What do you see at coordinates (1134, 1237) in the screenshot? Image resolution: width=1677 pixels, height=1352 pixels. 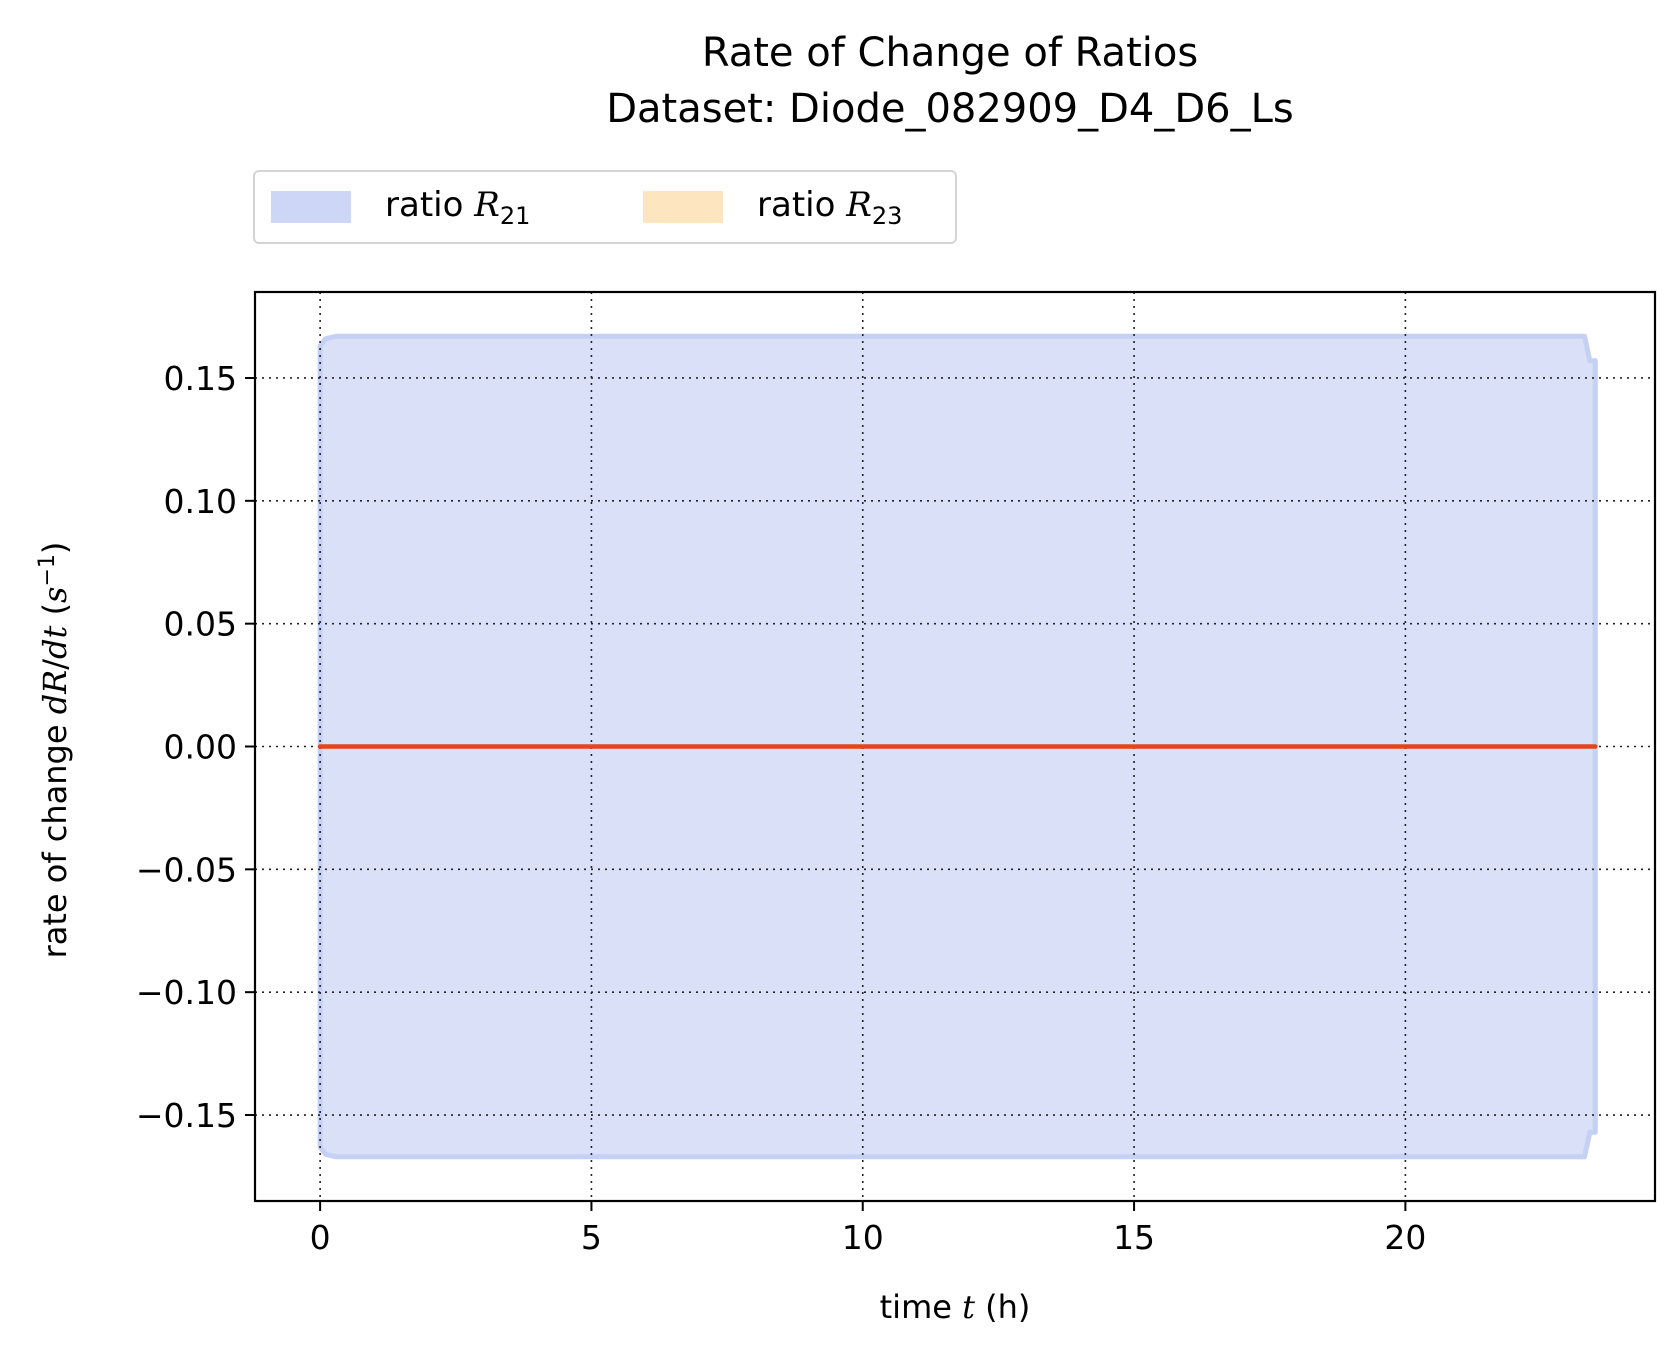 I see `x-tick-label-3: 15` at bounding box center [1134, 1237].